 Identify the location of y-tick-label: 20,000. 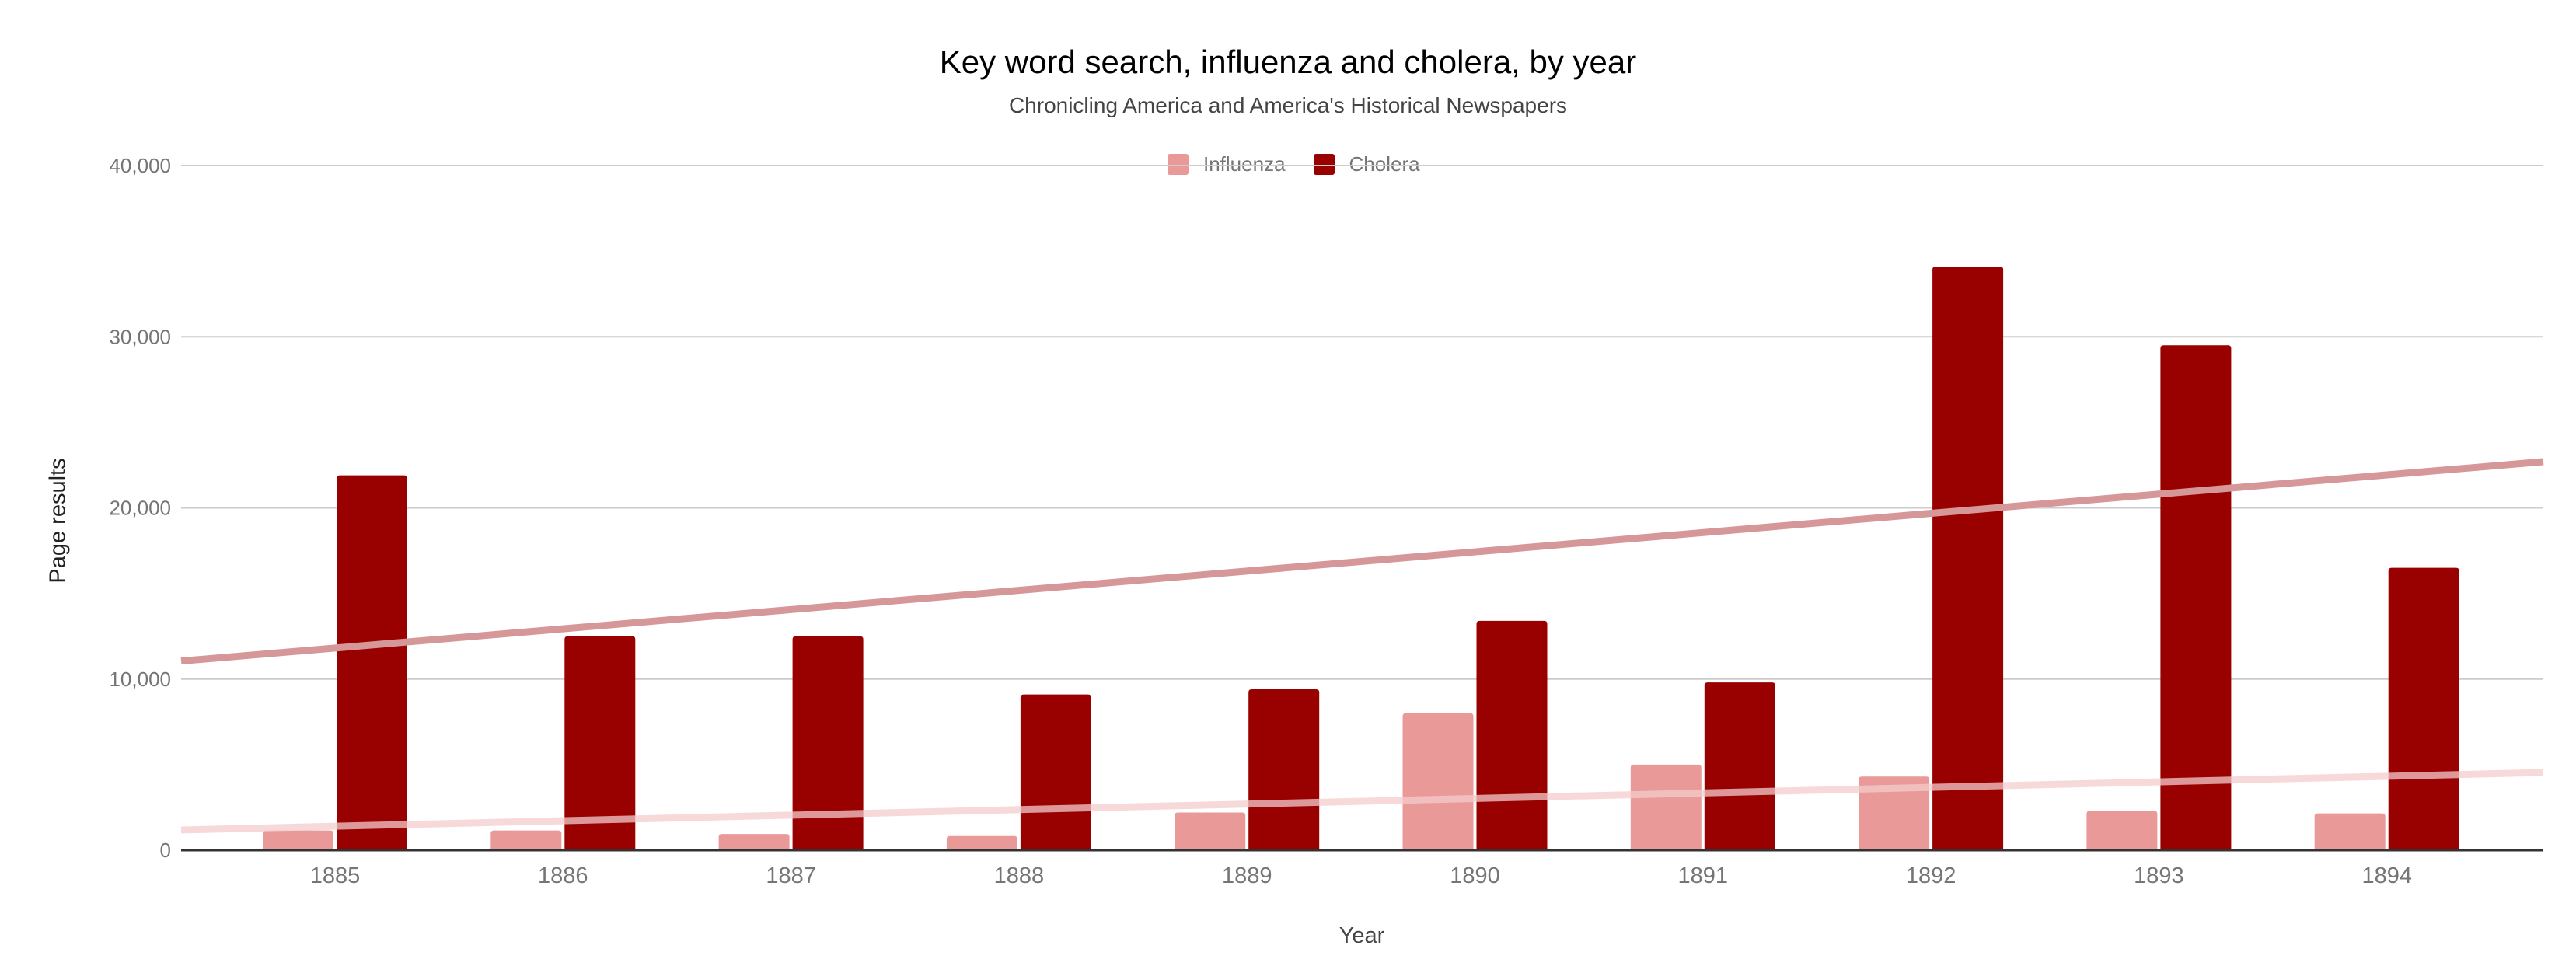
(140, 508).